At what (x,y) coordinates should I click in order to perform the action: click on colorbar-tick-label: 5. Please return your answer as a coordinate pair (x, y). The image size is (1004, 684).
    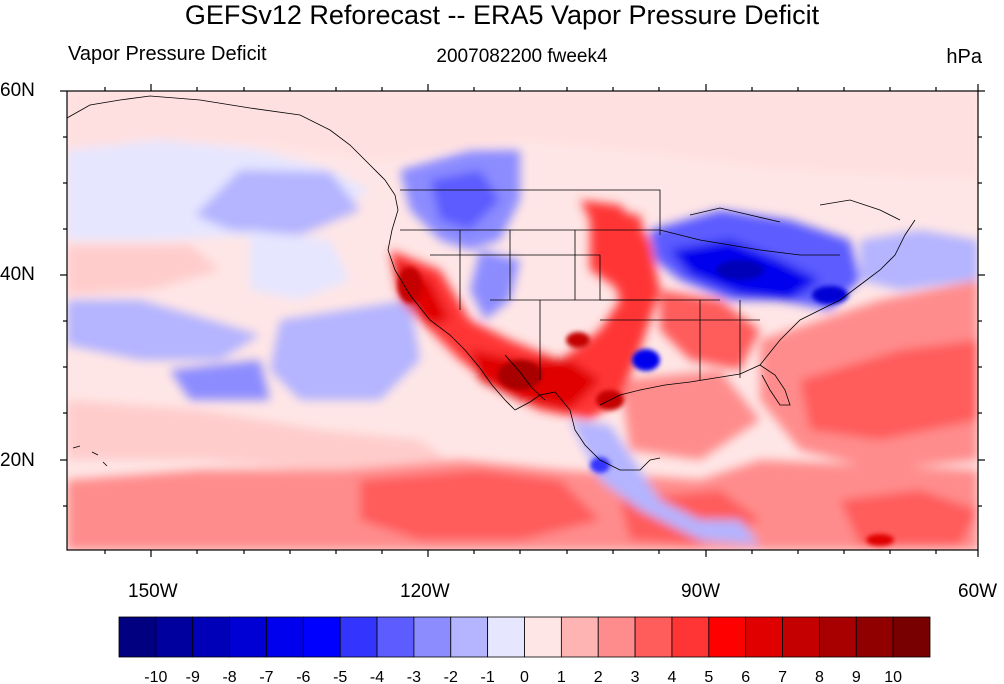
    Looking at the image, I should click on (708, 676).